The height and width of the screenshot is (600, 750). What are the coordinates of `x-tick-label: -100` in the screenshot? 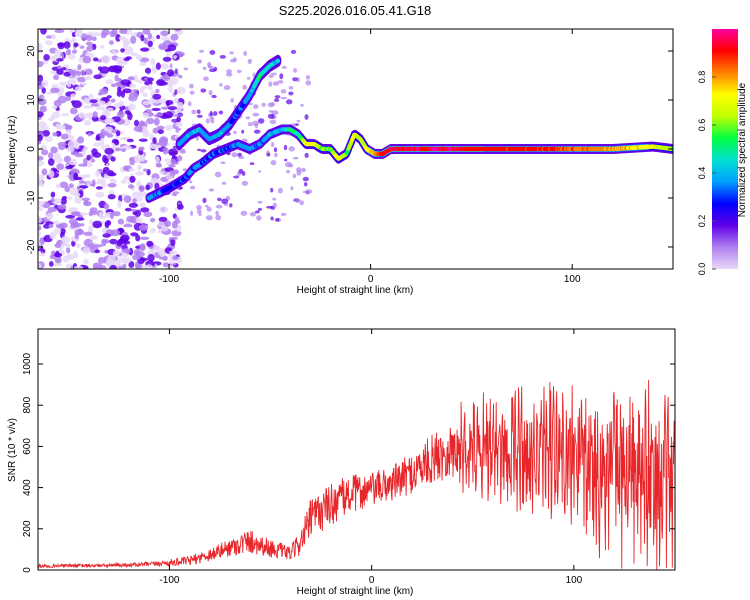 It's located at (169, 279).